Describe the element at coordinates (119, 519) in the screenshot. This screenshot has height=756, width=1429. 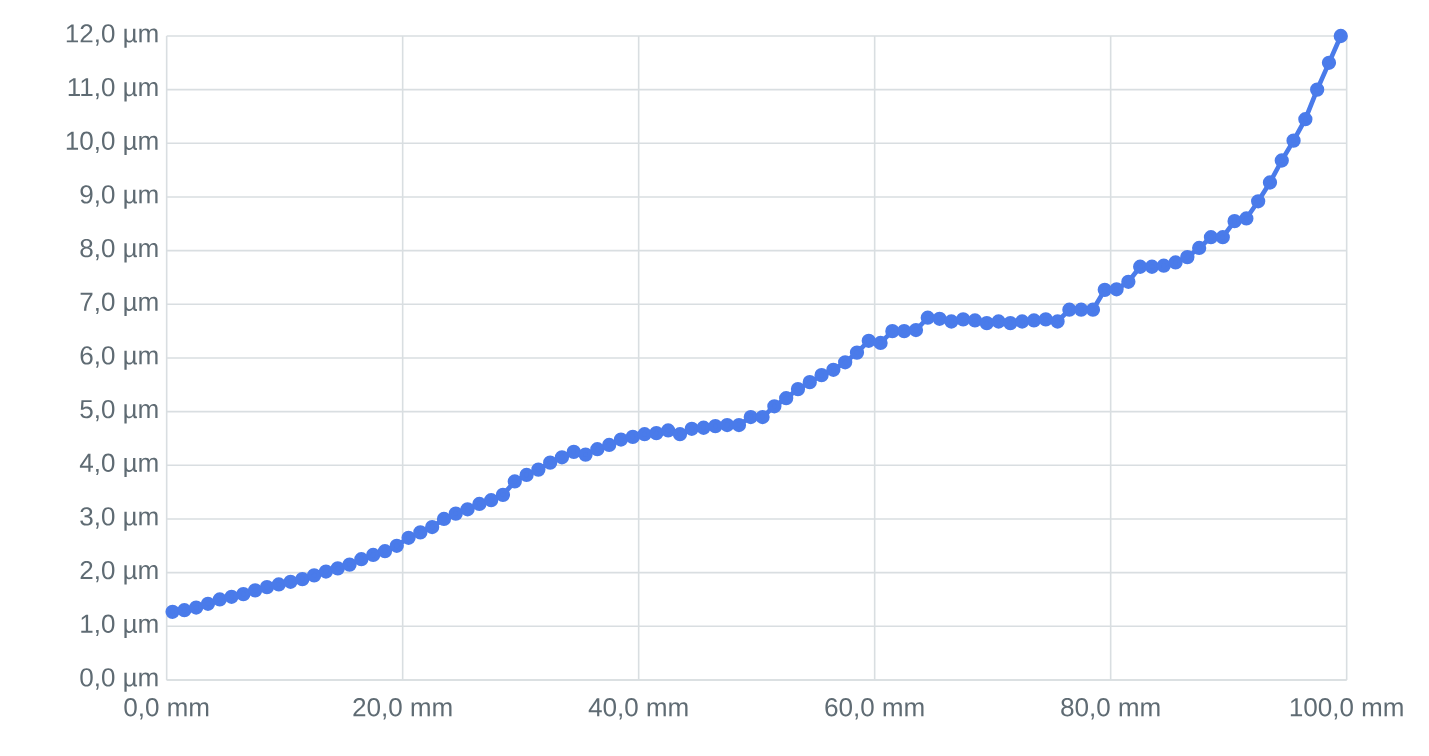
I see `y-tick-label: 3,0 µm` at that location.